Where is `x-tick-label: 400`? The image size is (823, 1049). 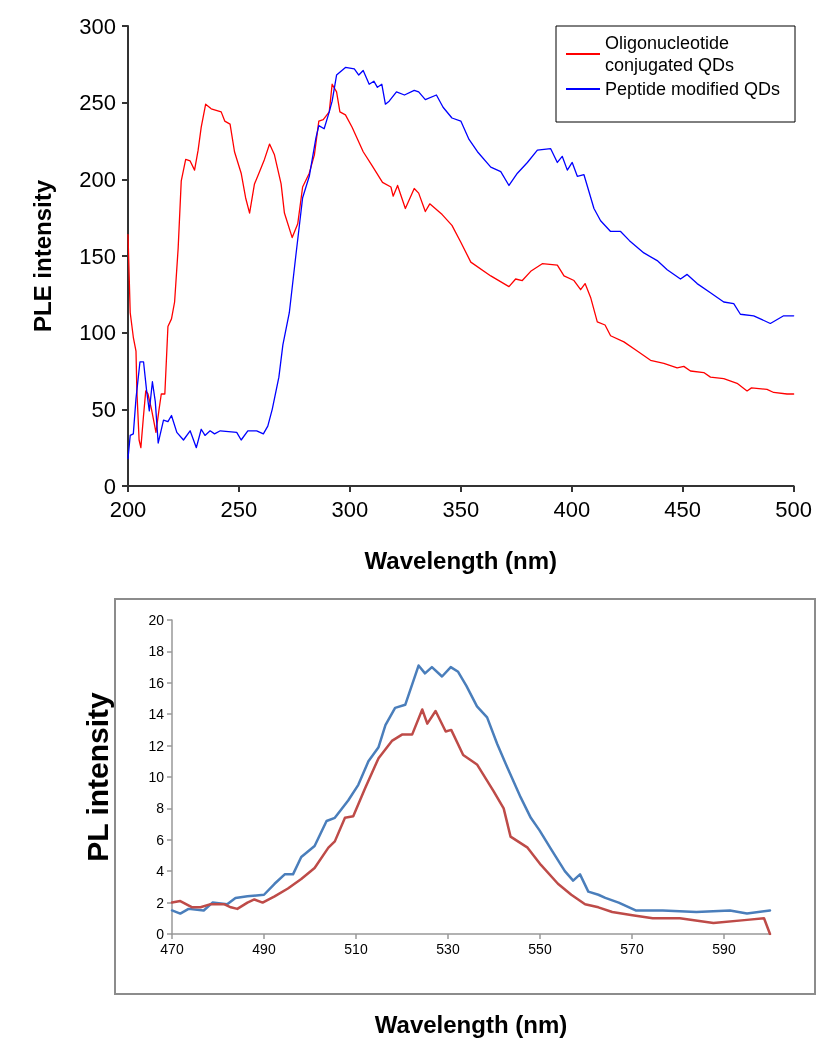
x-tick-label: 400 is located at coordinates (572, 509).